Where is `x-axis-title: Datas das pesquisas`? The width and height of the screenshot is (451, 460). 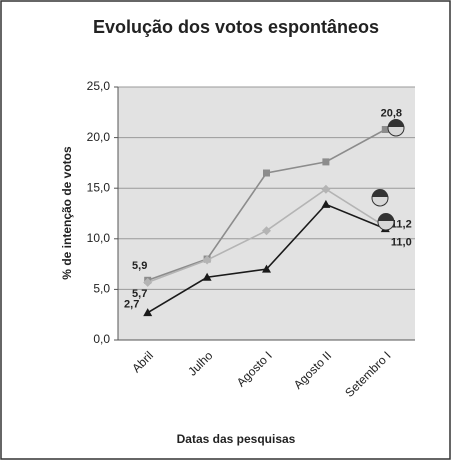
x-axis-title: Datas das pesquisas is located at coordinates (236, 439).